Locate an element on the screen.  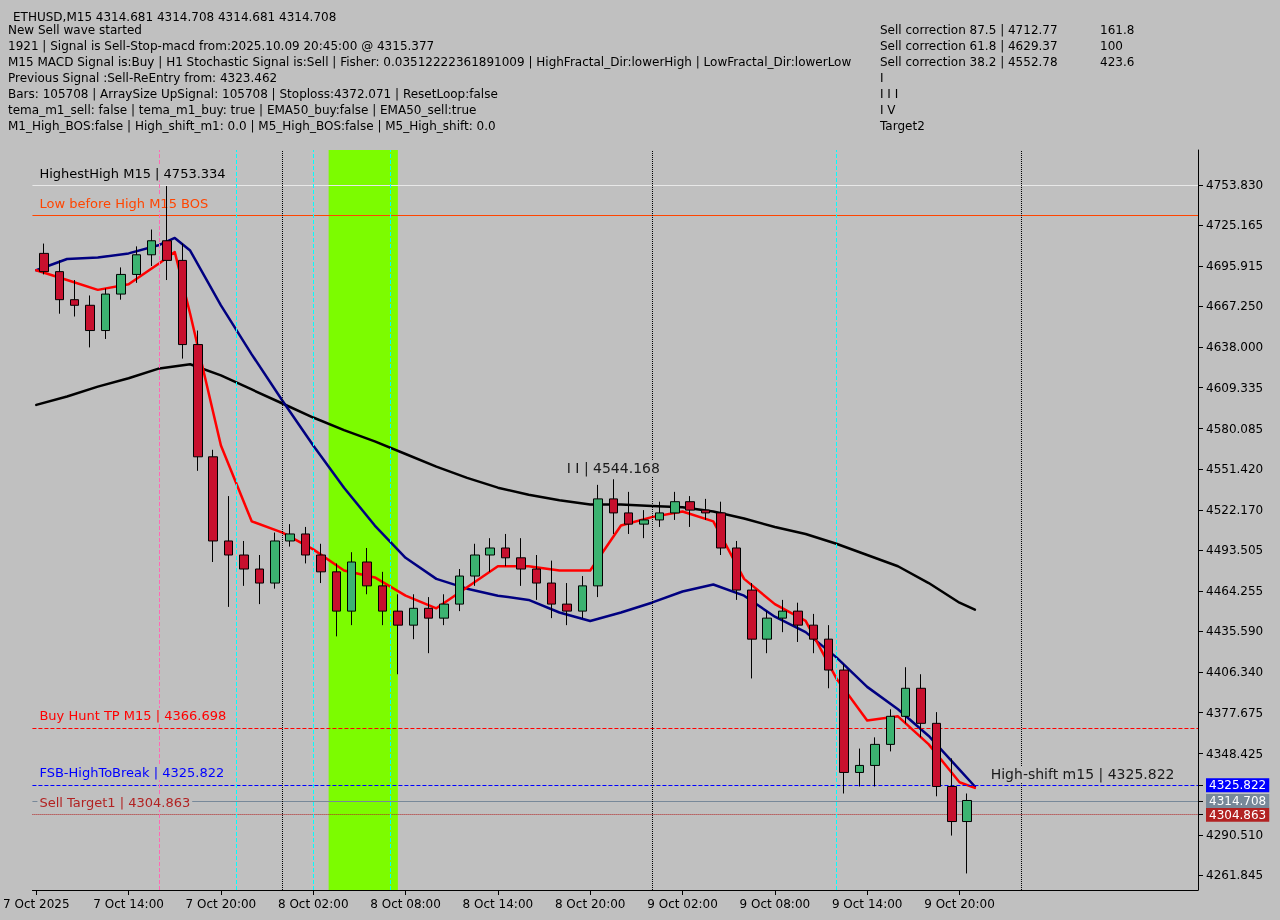
y-tick-label: 4551.420 is located at coordinates (1235, 468).